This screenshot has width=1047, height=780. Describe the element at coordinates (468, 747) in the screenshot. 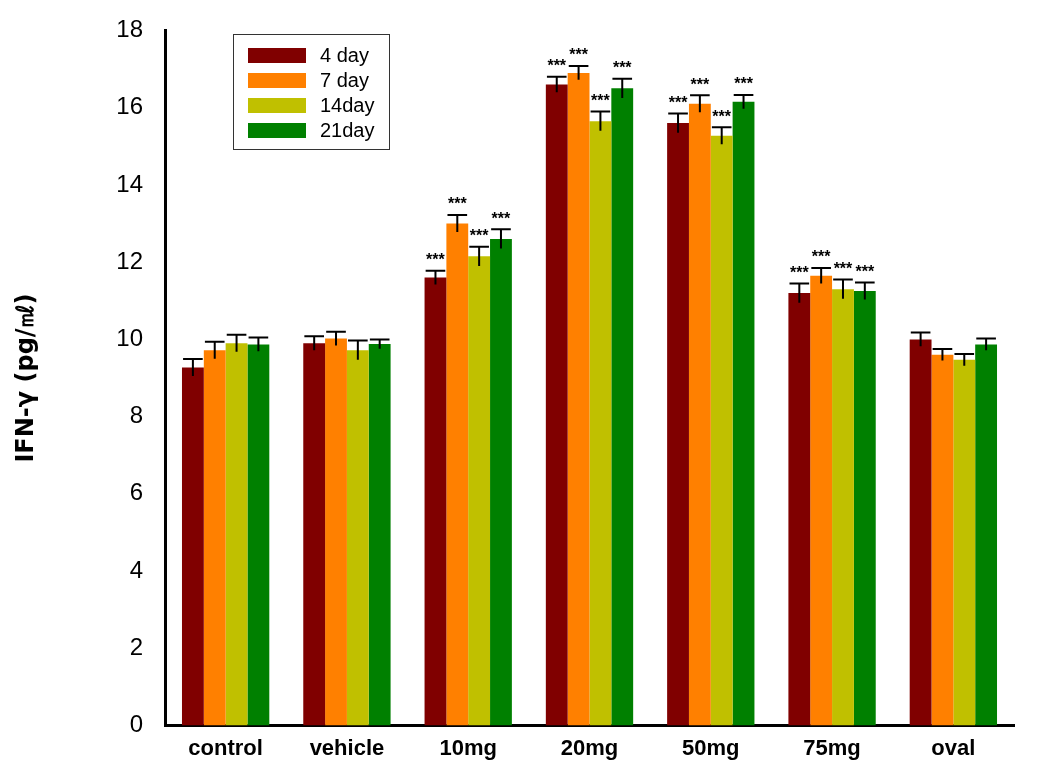

I see `x-tick-label: 10mg` at that location.